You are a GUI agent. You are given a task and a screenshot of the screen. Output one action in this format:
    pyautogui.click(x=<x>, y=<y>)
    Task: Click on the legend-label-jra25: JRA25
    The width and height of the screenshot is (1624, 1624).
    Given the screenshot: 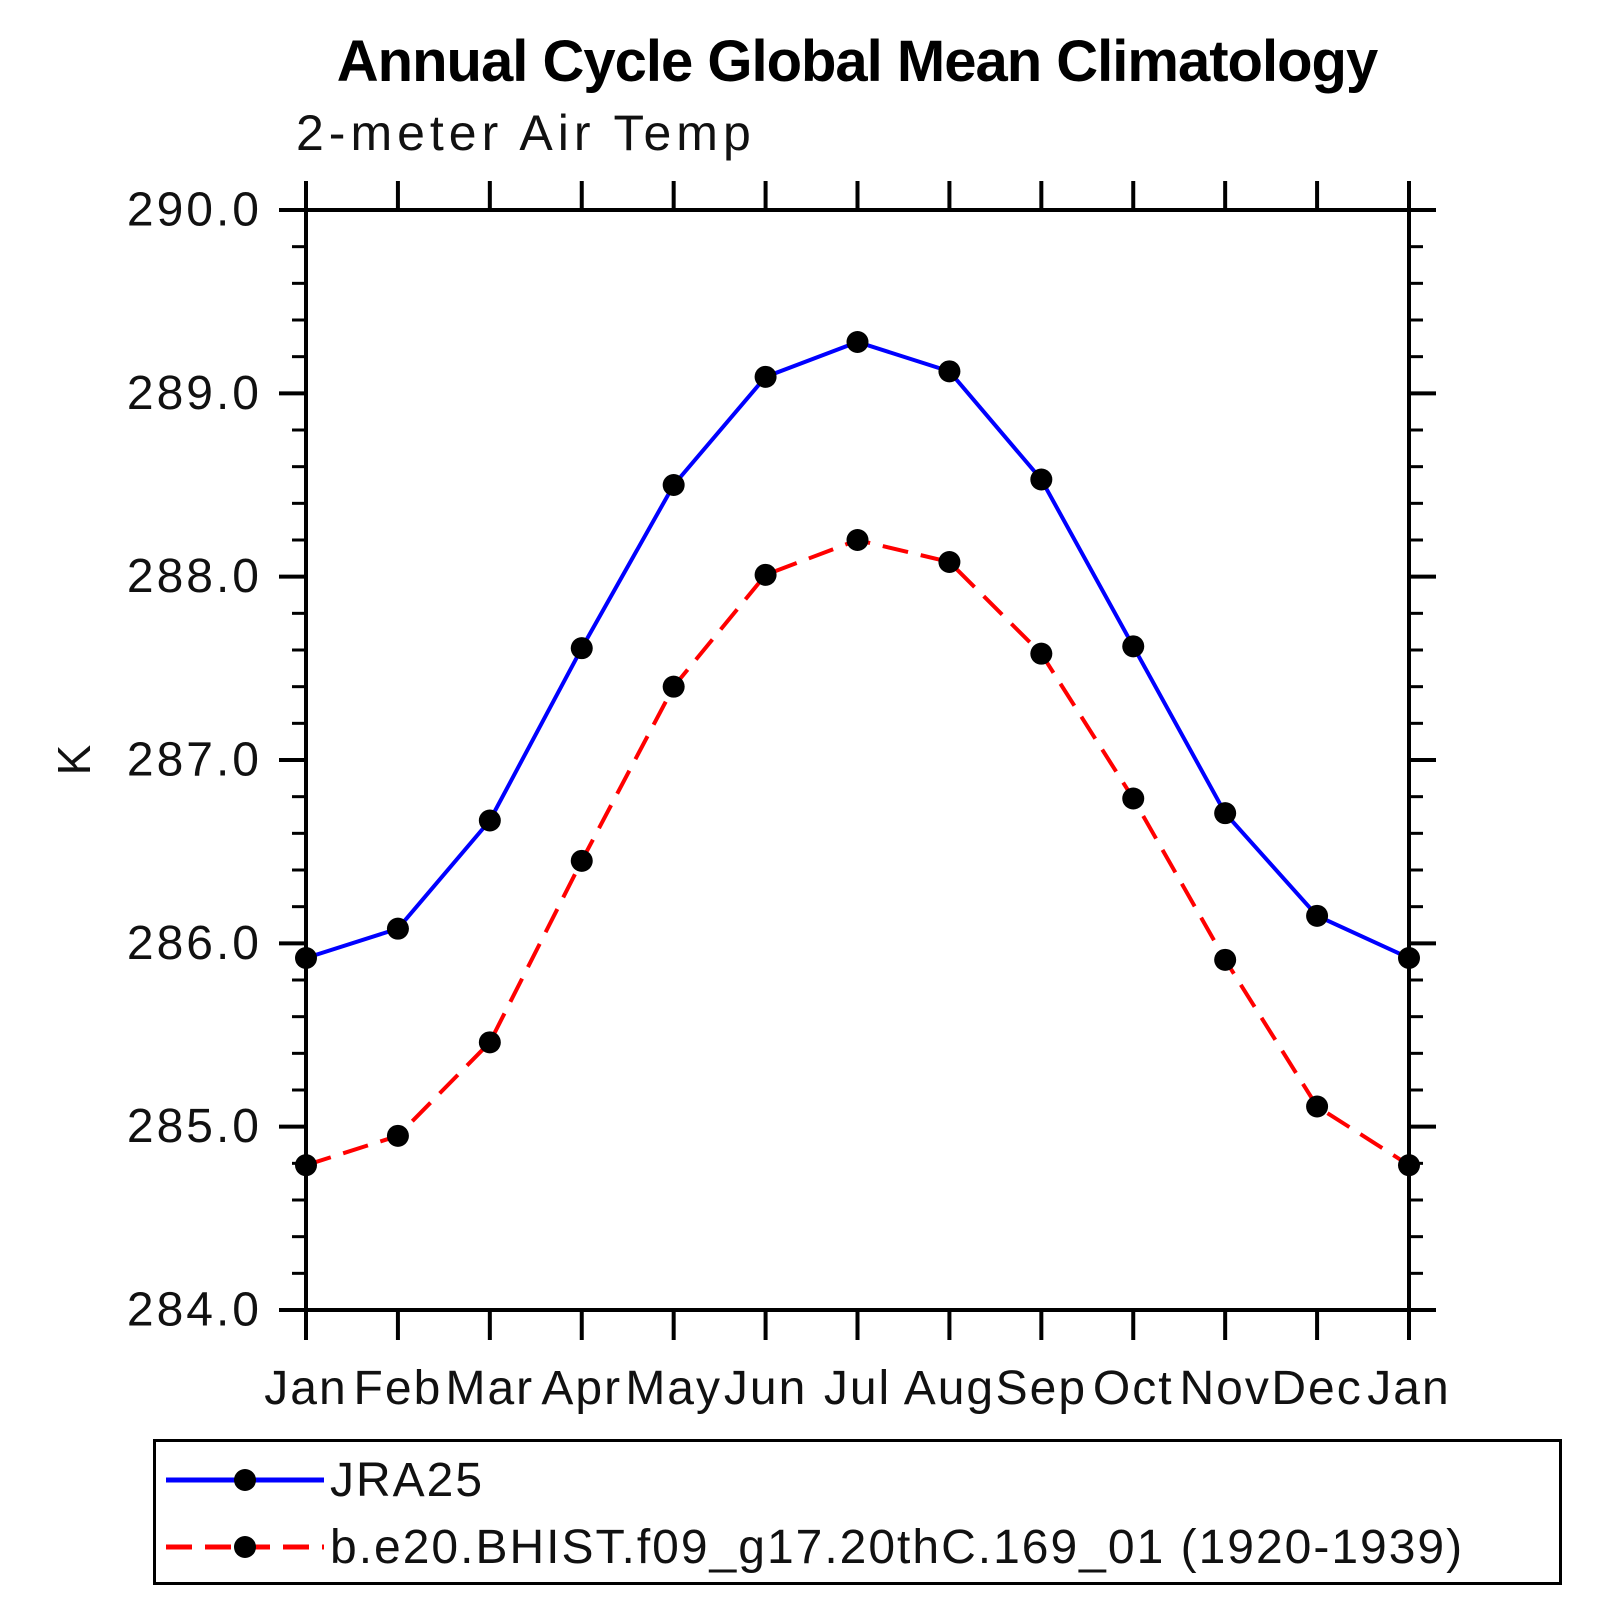 What is the action you would take?
    pyautogui.click(x=407, y=1480)
    